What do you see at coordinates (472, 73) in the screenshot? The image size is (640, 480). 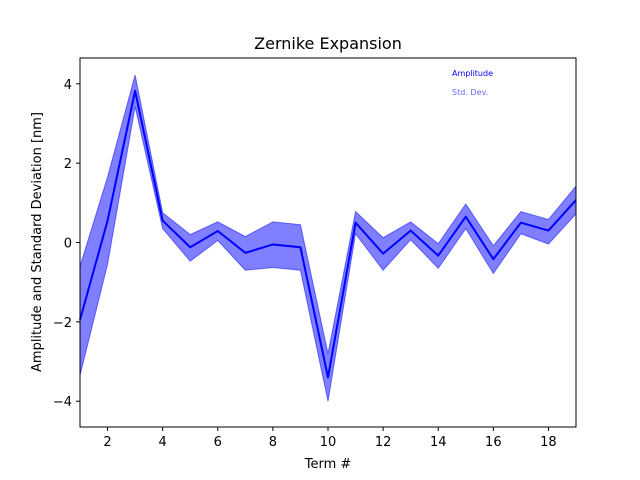 I see `legend-entry-amplitude: Amplitude` at bounding box center [472, 73].